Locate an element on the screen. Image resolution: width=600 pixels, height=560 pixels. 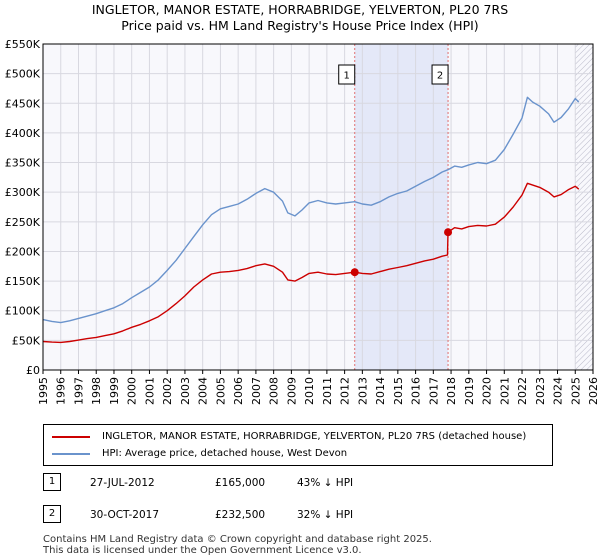
y-tick-label: £150K is located at coordinates (23, 281).